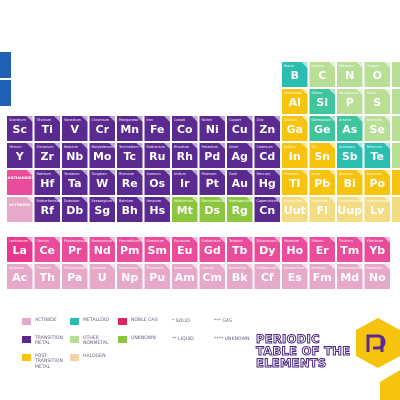 The image size is (400, 400). I want to click on element-name: Oxygen, so click(373, 66).